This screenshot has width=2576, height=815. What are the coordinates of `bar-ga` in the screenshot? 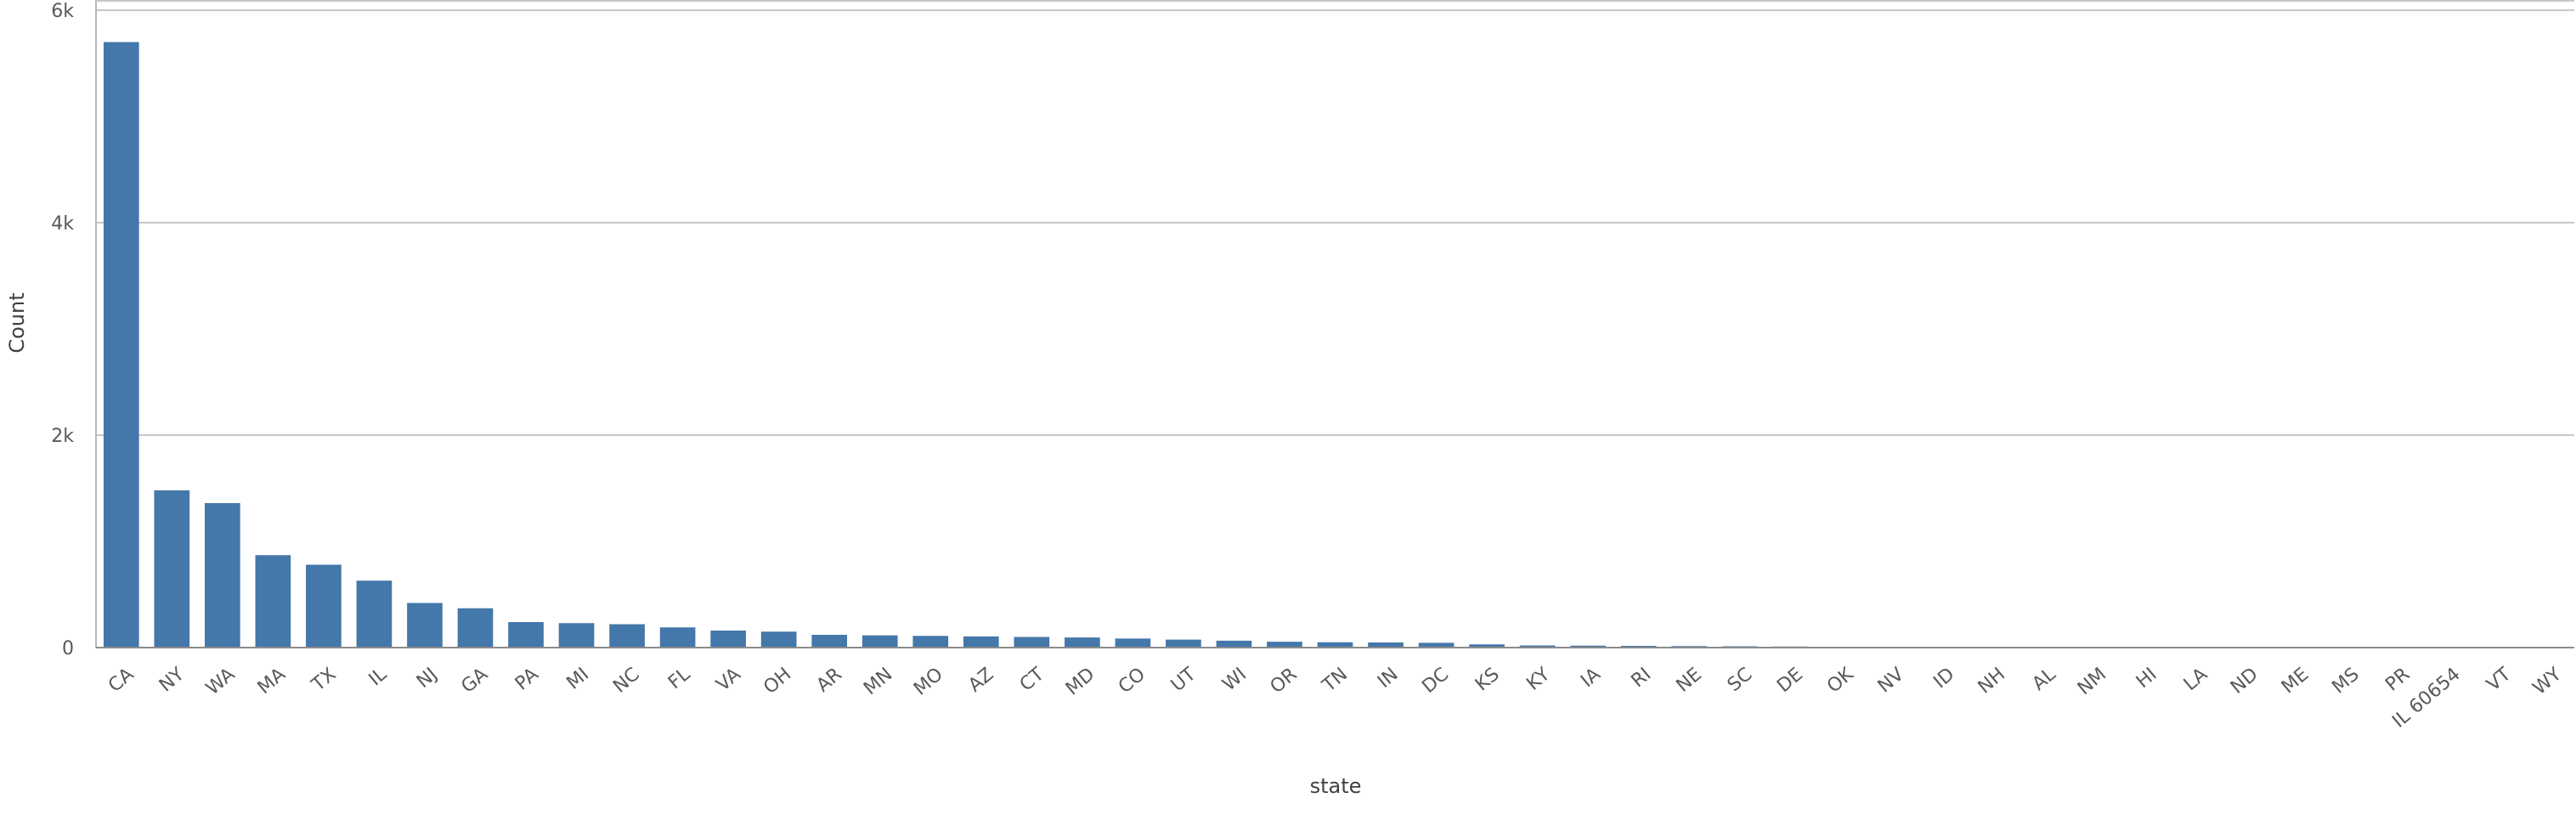 It's located at (476, 628).